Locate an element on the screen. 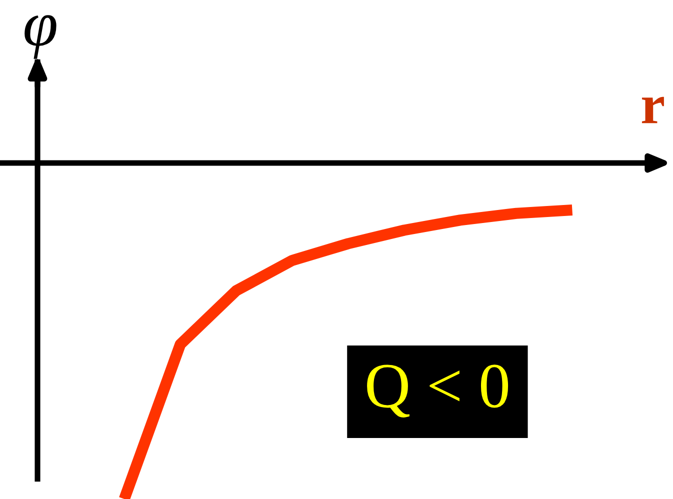 Image resolution: width=673 pixels, height=499 pixels. annotation: Q < 0 is located at coordinates (437, 391).